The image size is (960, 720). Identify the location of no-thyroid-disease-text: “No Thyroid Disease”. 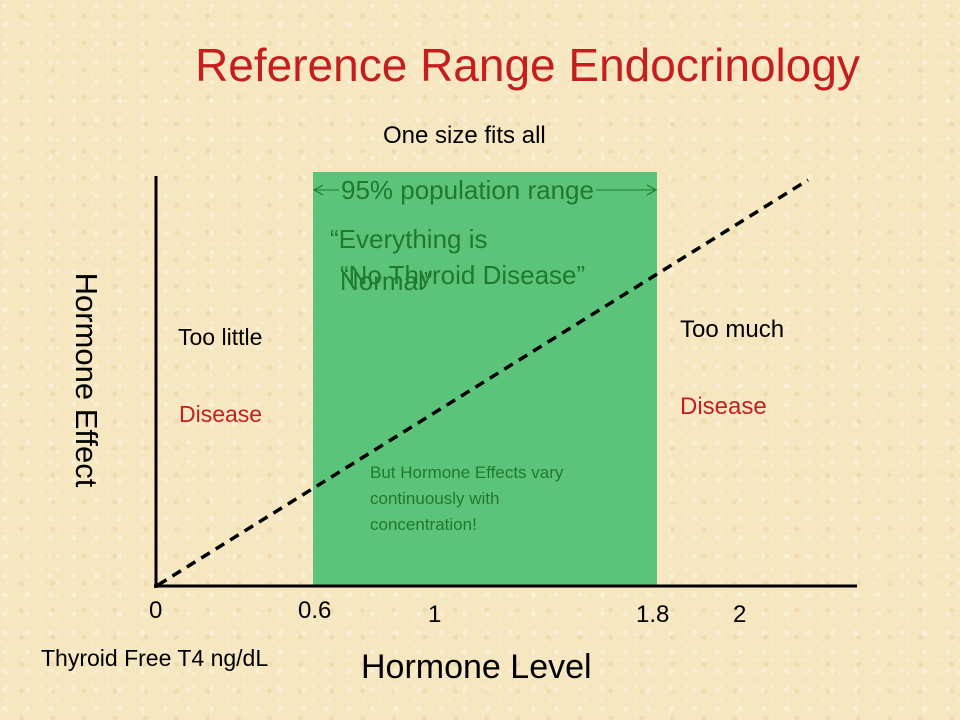
(463, 275).